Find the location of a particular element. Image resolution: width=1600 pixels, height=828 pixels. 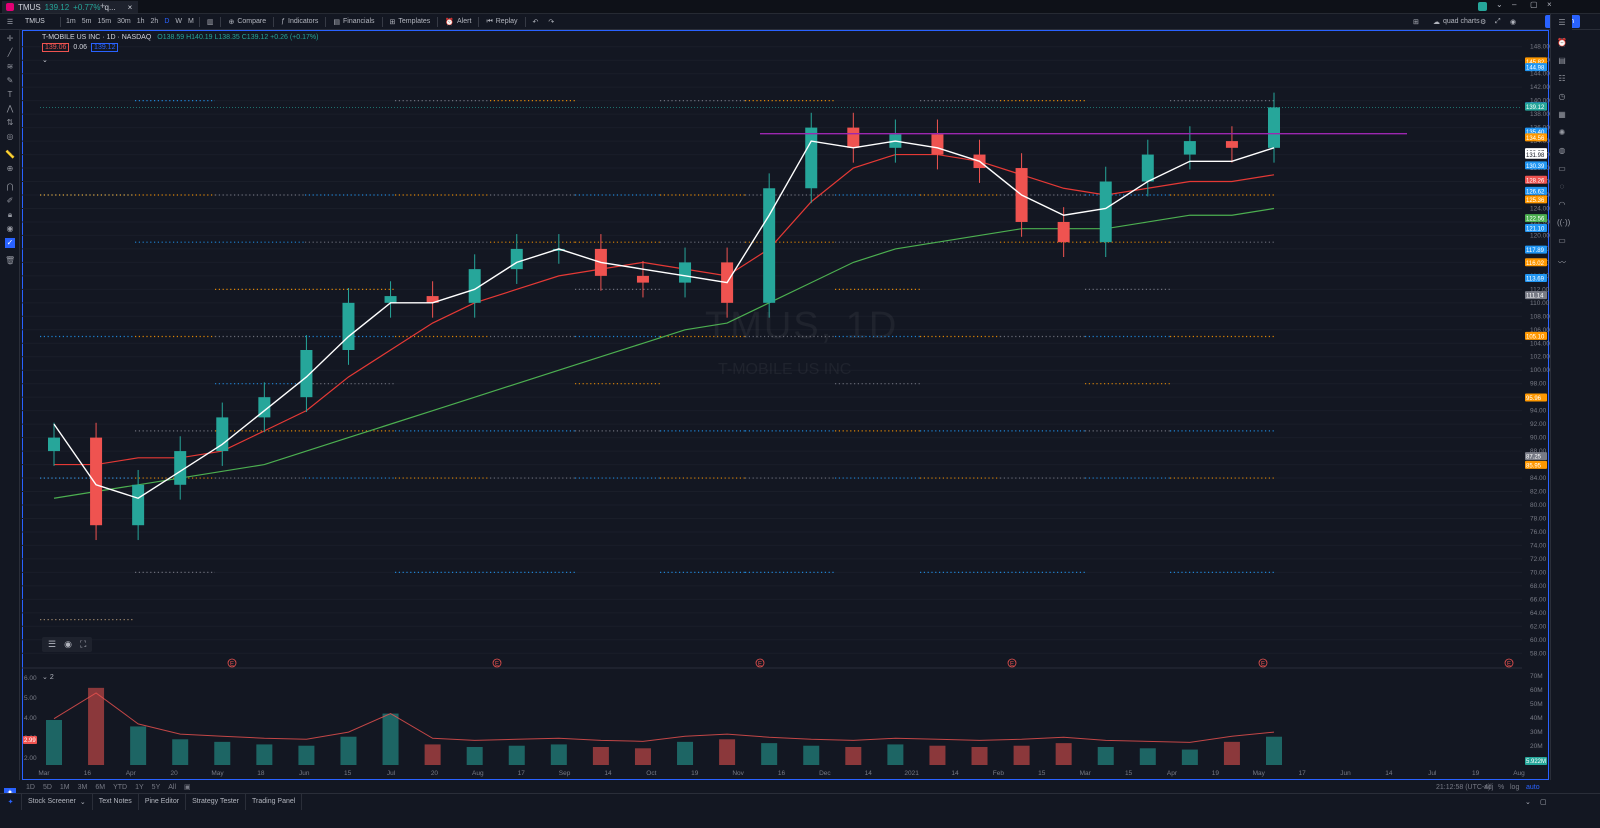

hotlist-icon: ☷ is located at coordinates (1562, 78).